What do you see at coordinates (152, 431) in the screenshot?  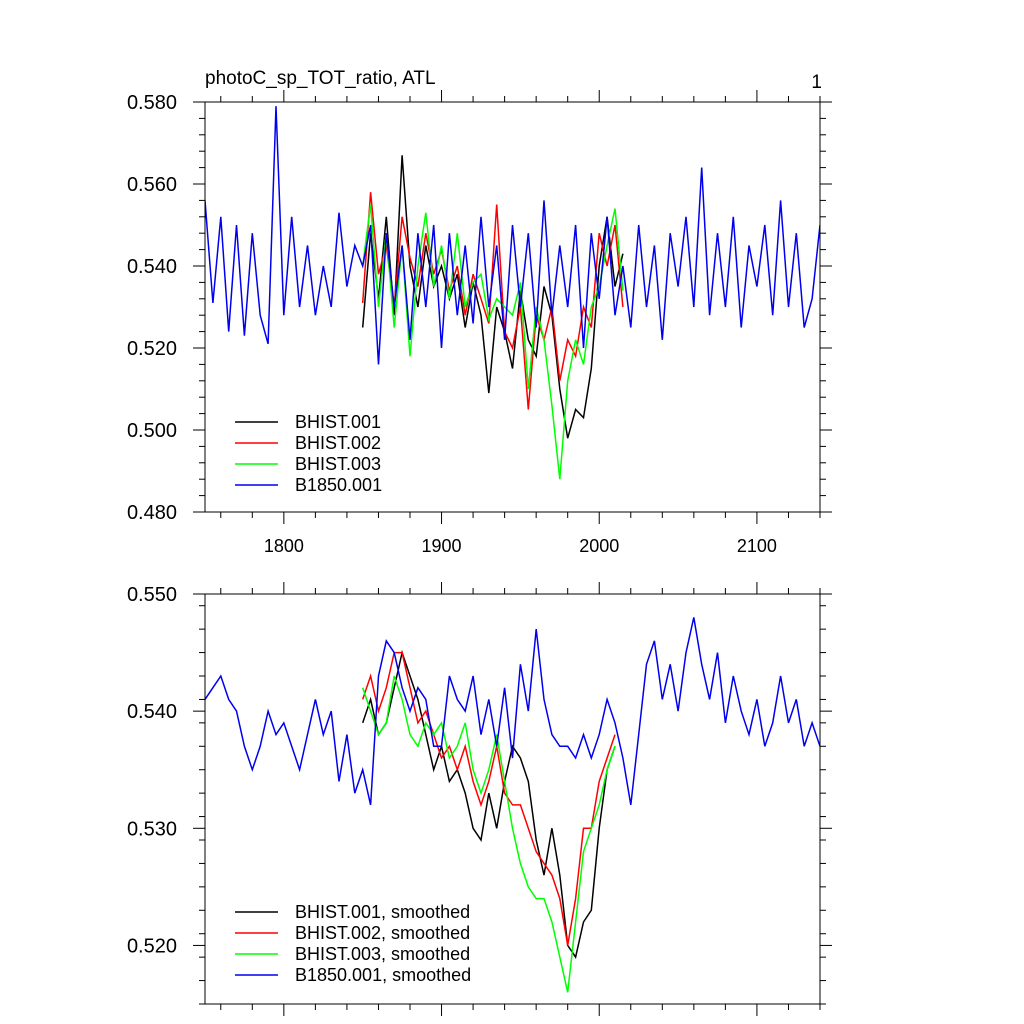 I see `y-tick-label: 0.500` at bounding box center [152, 431].